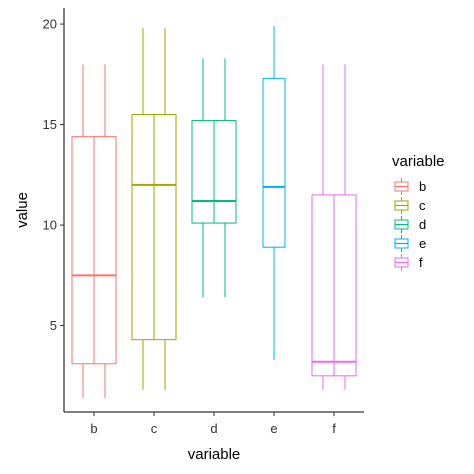 Image resolution: width=474 pixels, height=474 pixels. Describe the element at coordinates (50, 124) in the screenshot. I see `y-tick-label: 15` at that location.